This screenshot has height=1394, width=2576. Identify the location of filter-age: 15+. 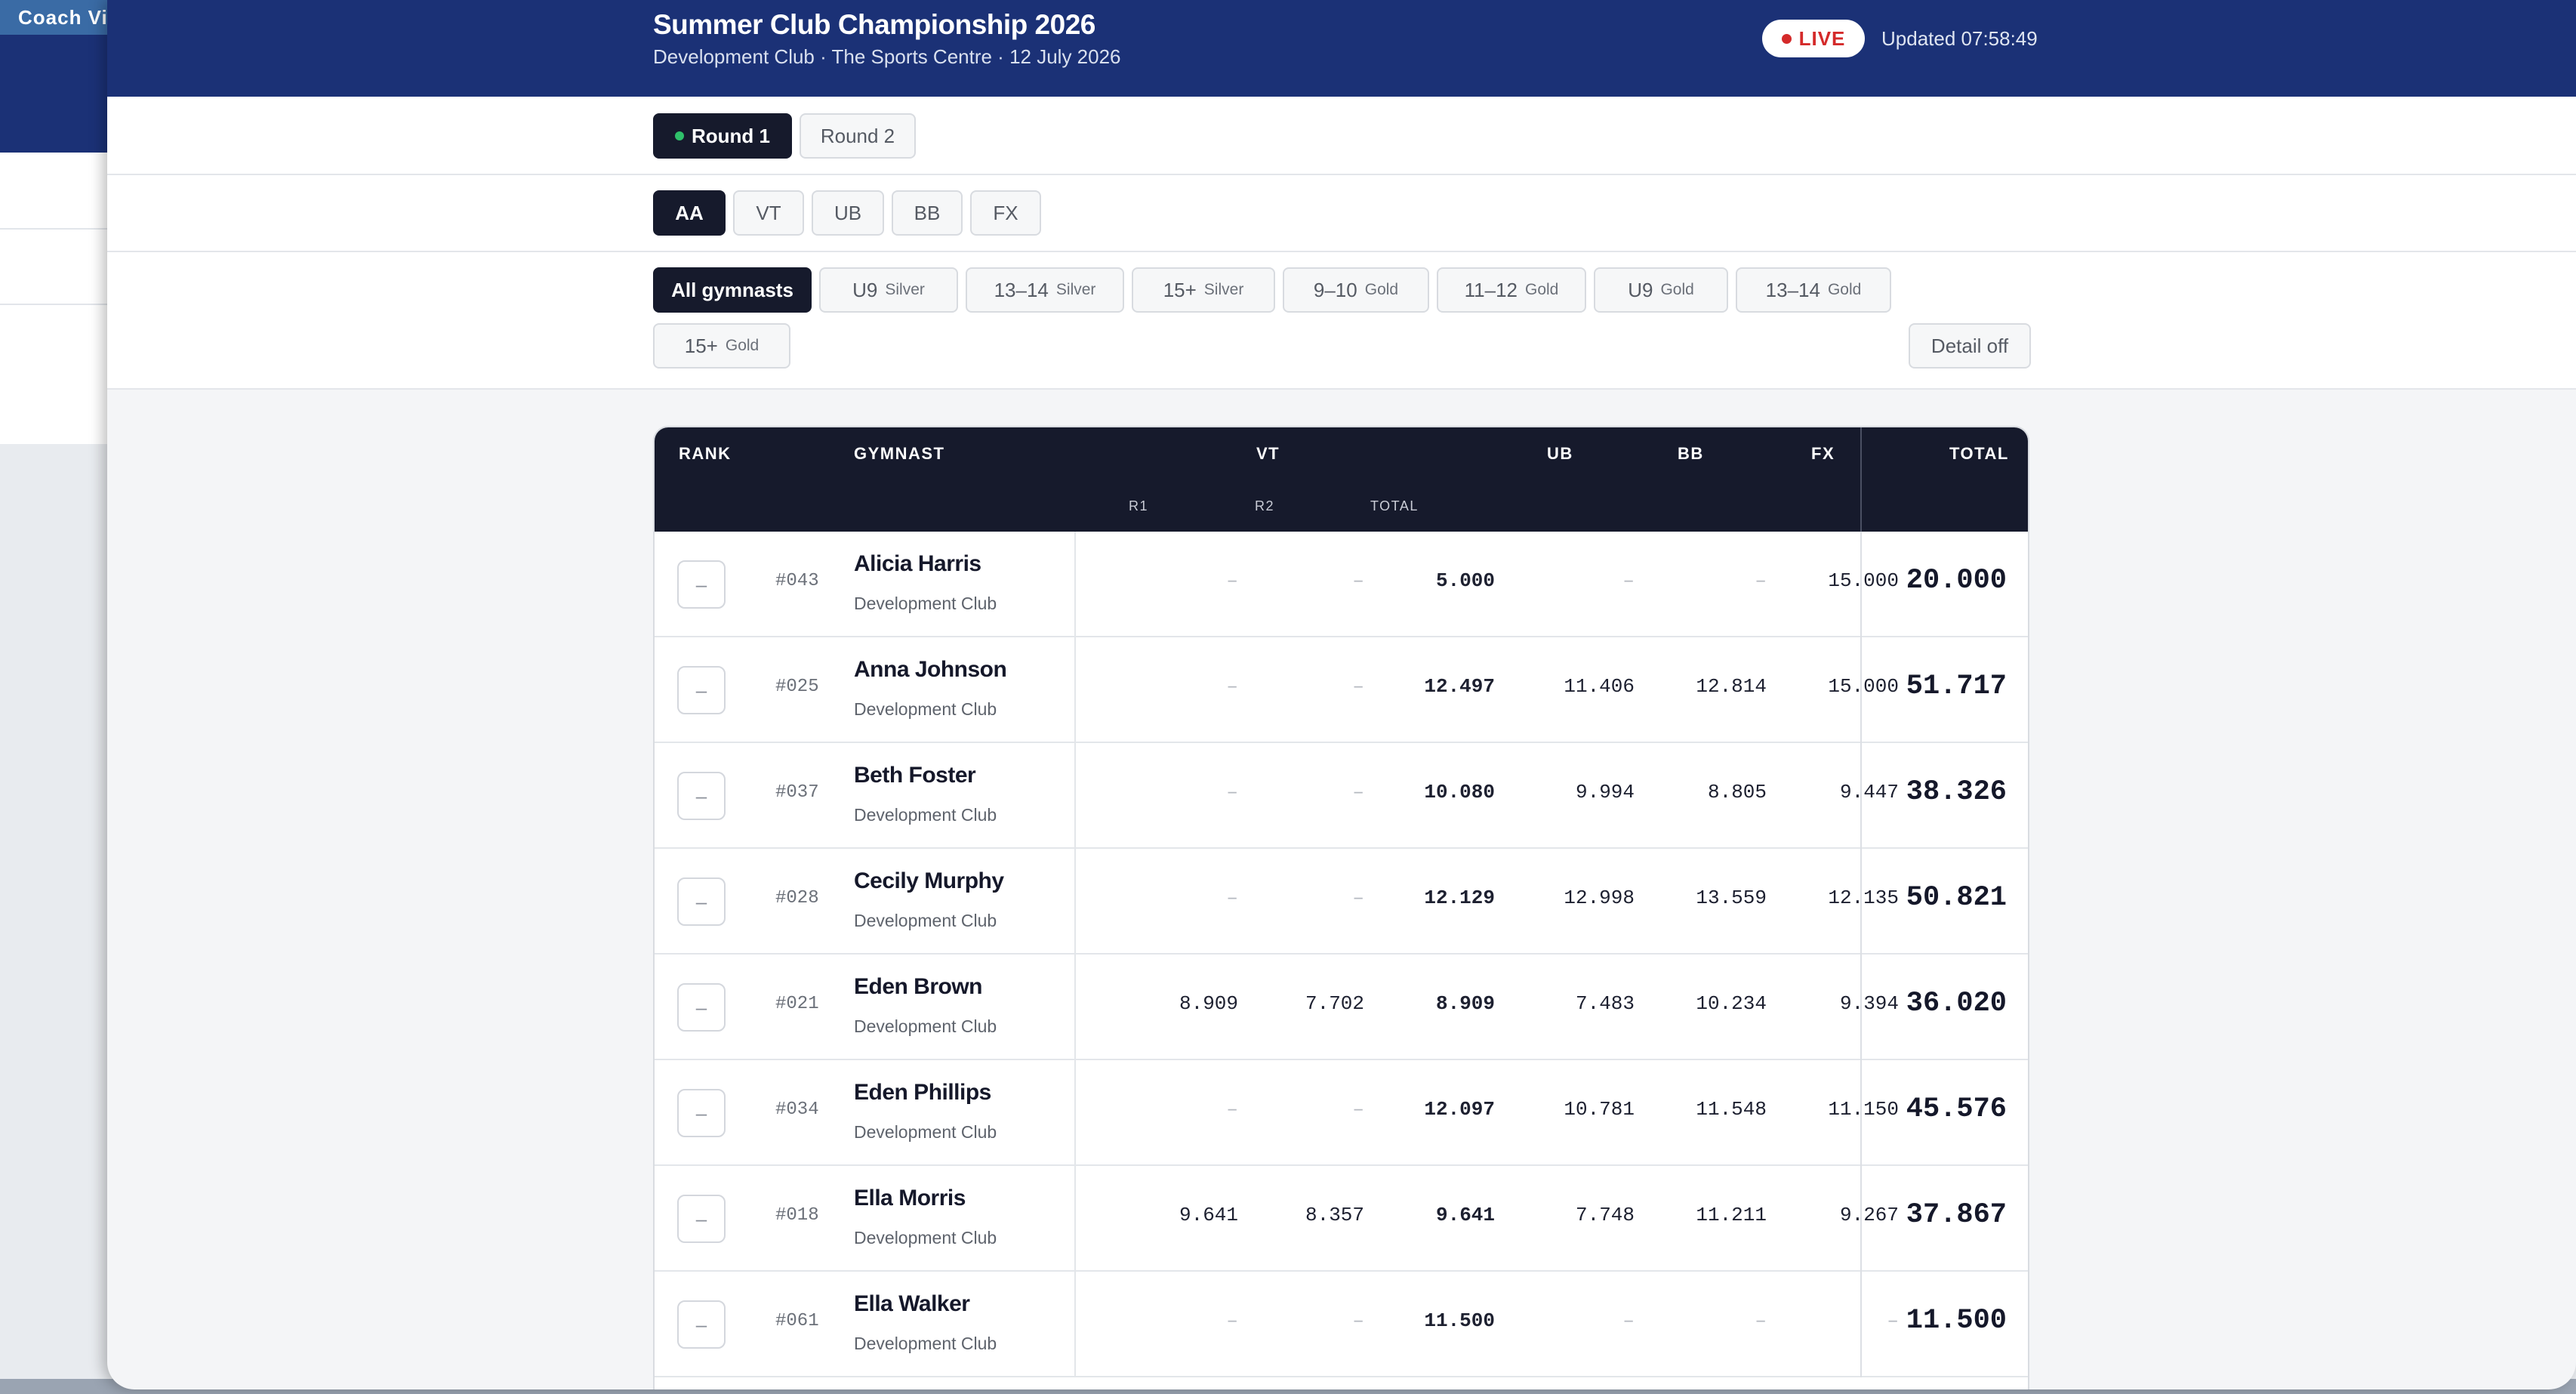
(1180, 289).